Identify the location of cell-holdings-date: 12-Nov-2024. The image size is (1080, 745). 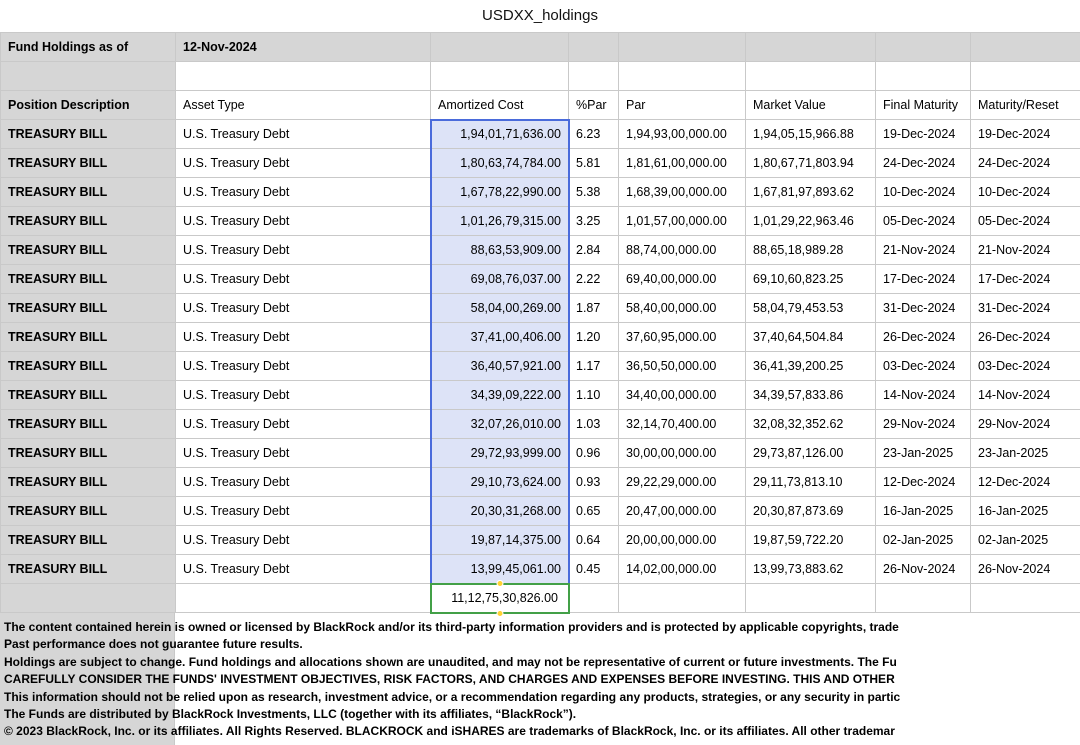
(303, 47).